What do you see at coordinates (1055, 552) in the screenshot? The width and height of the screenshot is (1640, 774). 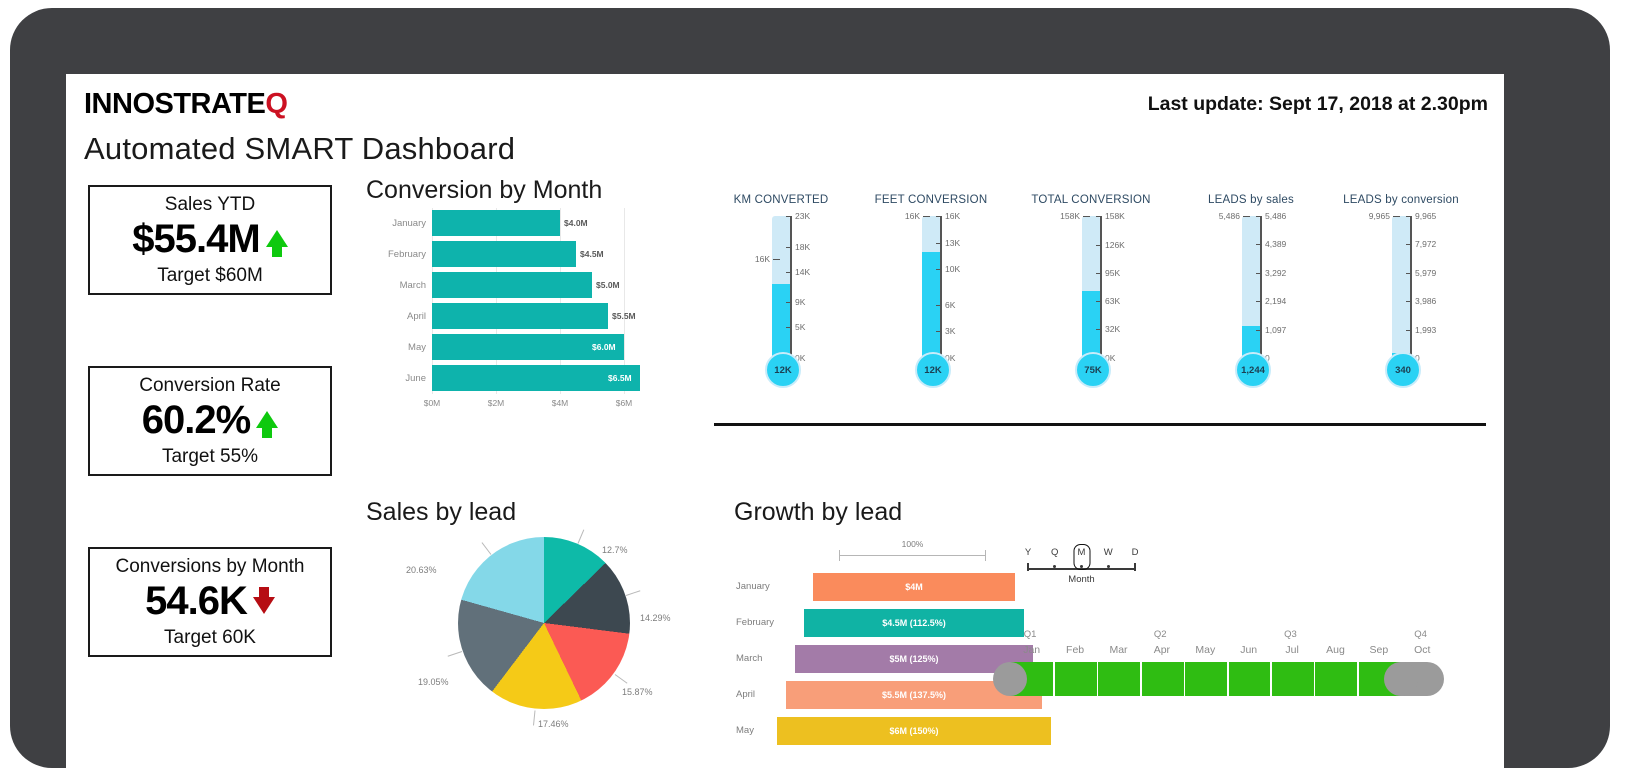 I see `granularity-option-Q: Q` at bounding box center [1055, 552].